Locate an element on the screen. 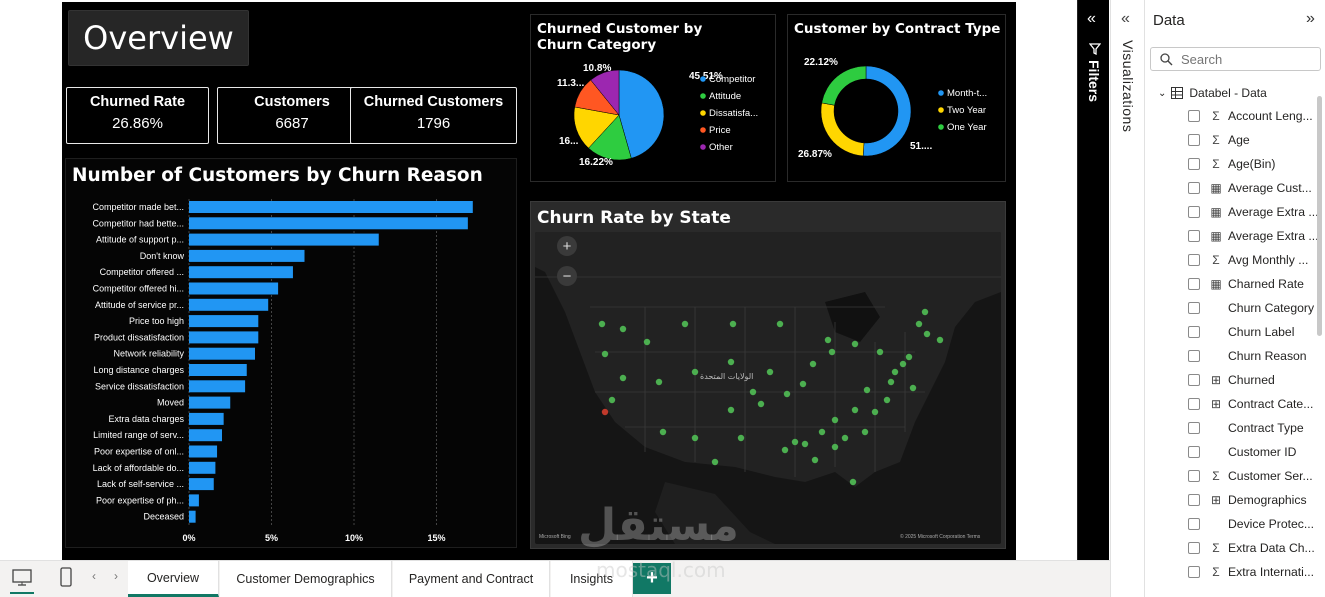 The height and width of the screenshot is (597, 1325). collapse-data-pane-icon: » is located at coordinates (1310, 18).